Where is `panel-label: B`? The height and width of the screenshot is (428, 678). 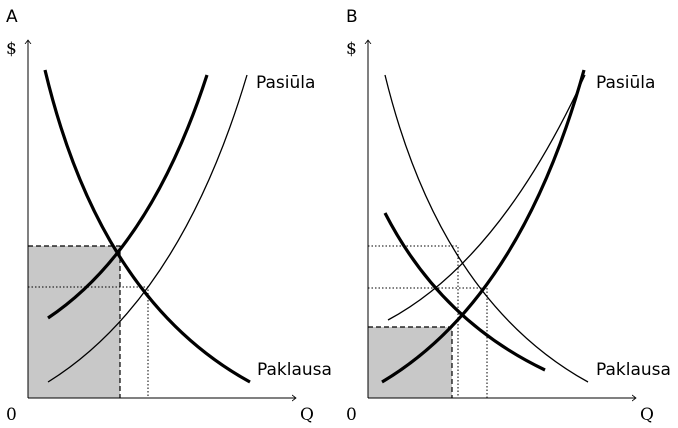
panel-label: B is located at coordinates (352, 17).